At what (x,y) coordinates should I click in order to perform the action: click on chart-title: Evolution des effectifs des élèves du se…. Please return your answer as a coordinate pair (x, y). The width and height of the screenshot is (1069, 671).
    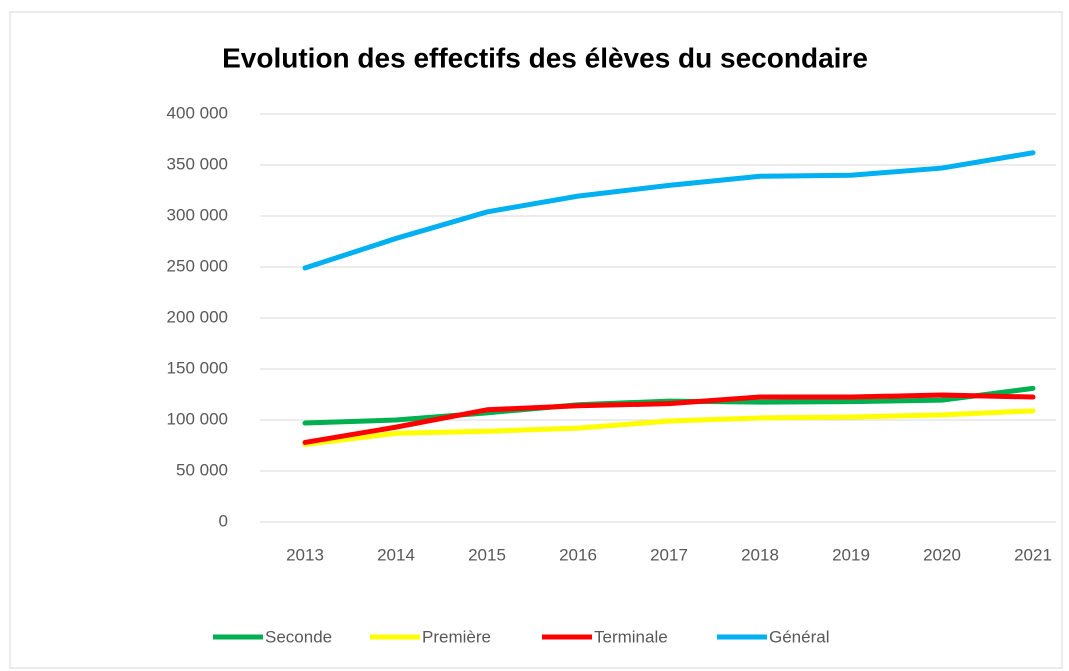
    Looking at the image, I should click on (545, 57).